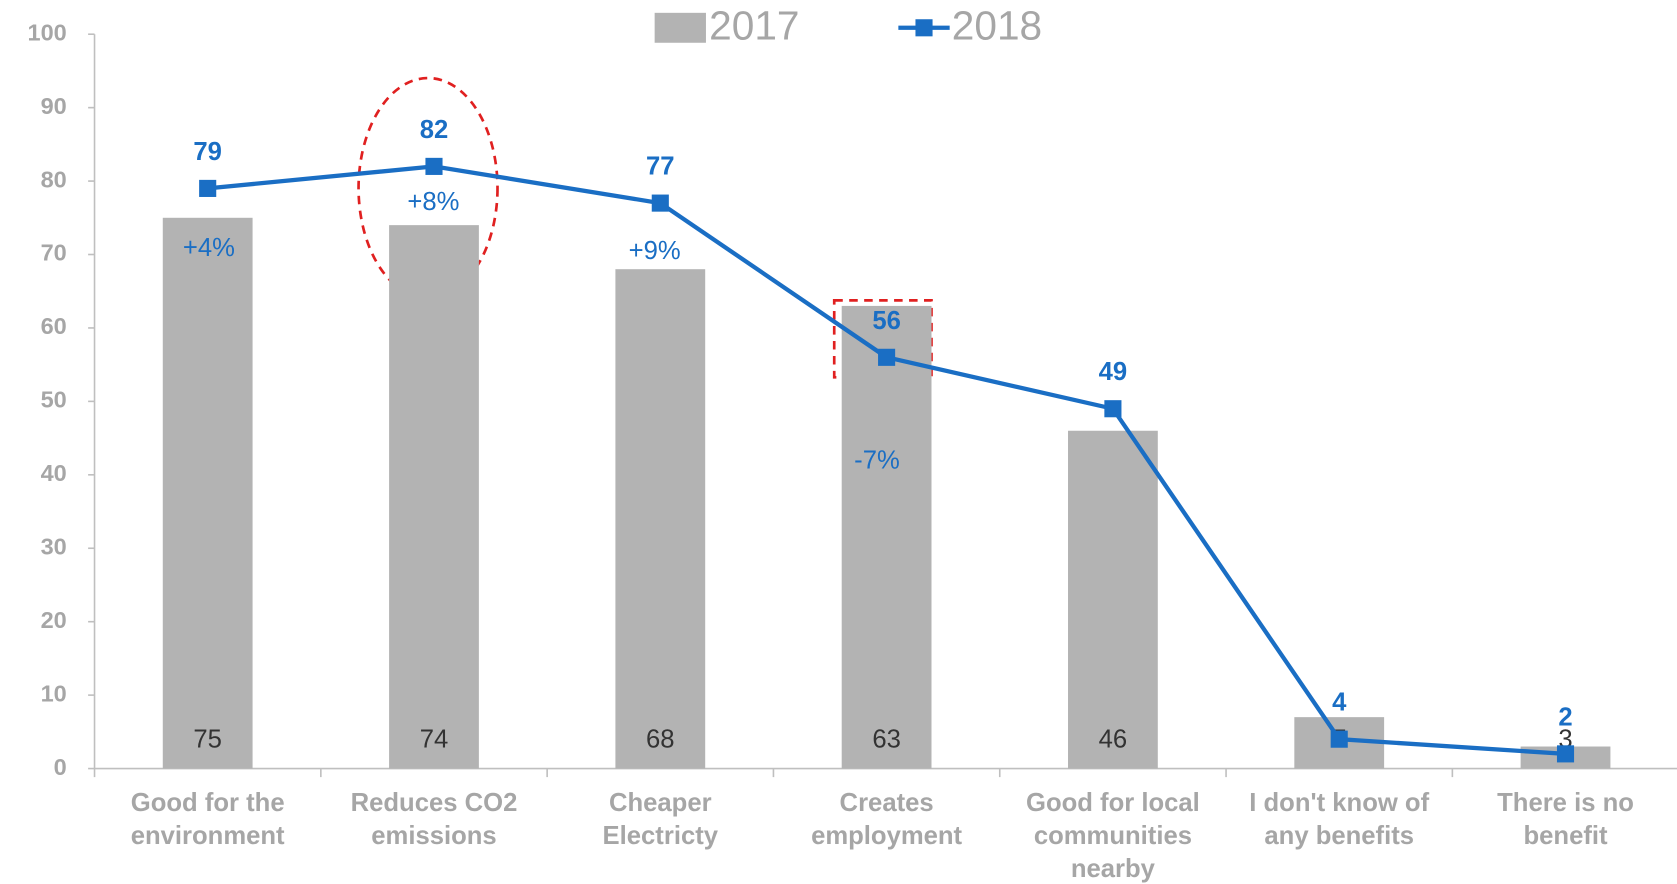 This screenshot has height=884, width=1677. I want to click on legend-label: 2017, so click(754, 26).